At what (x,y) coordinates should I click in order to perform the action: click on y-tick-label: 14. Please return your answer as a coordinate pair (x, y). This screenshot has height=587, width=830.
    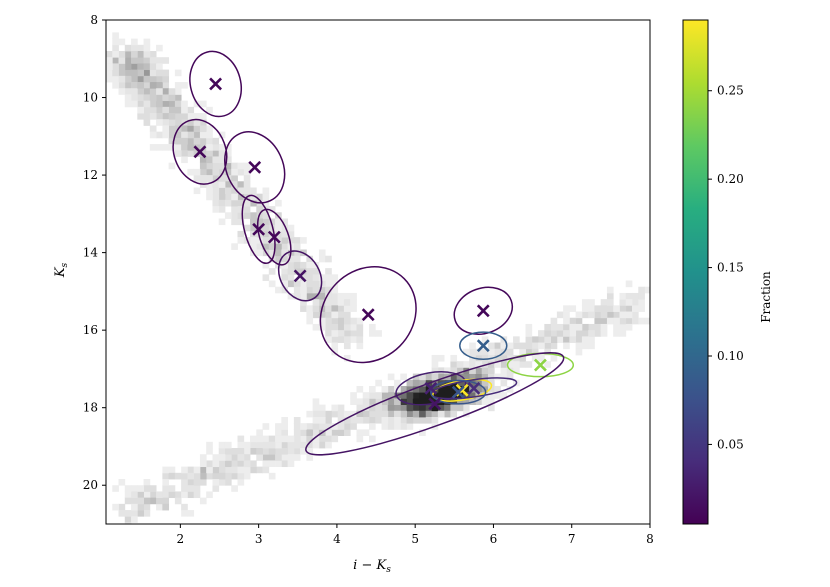
    Looking at the image, I should click on (91, 253).